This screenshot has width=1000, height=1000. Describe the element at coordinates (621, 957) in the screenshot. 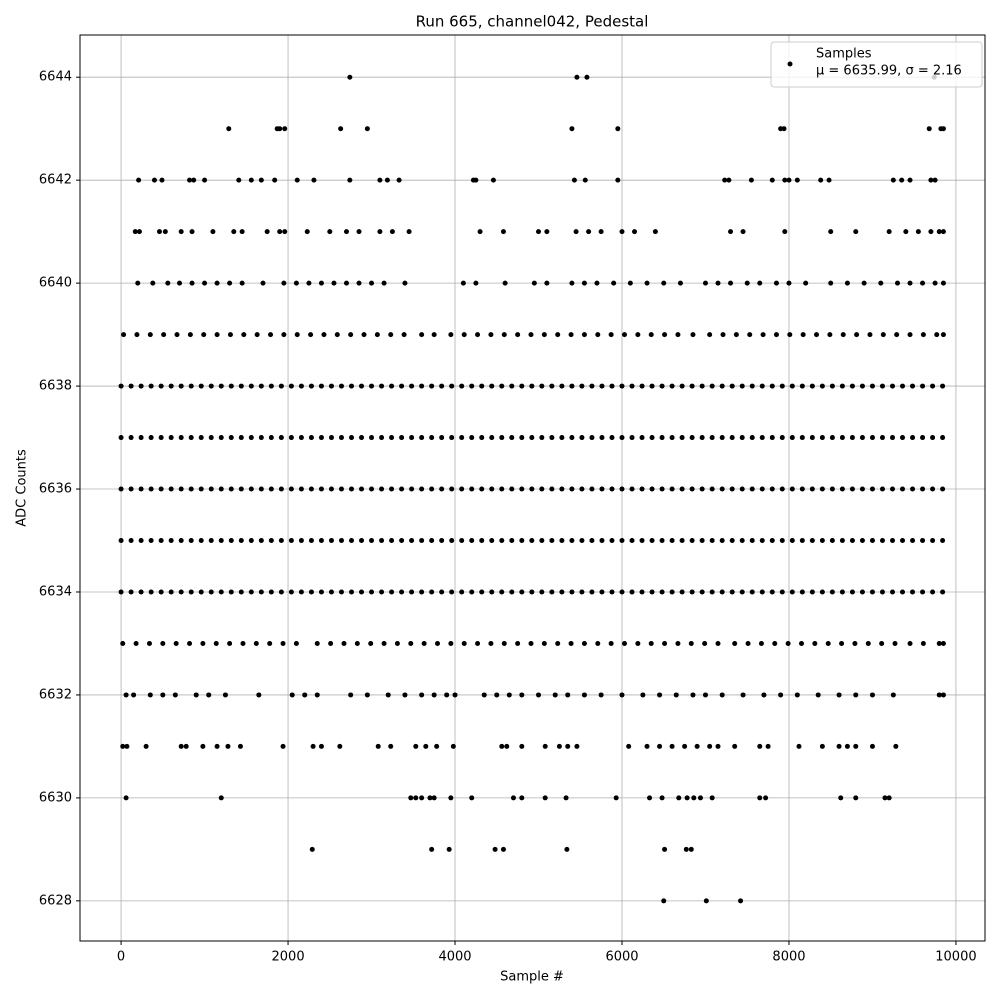

I see `x-tick-label: 6000` at that location.